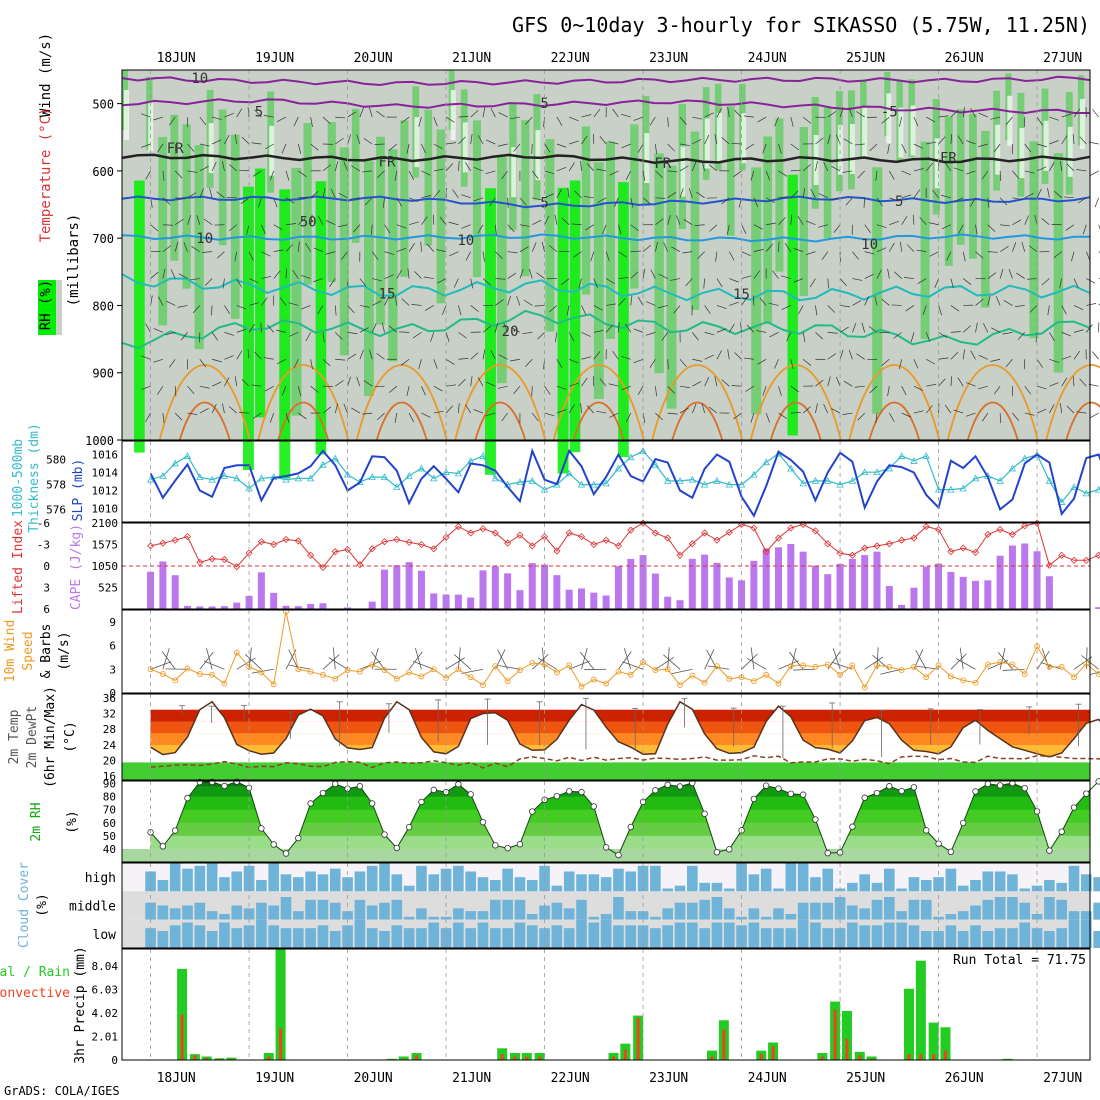 The height and width of the screenshot is (1100, 1100). What do you see at coordinates (109, 714) in the screenshot?
I see `temp-tick-label: 32` at bounding box center [109, 714].